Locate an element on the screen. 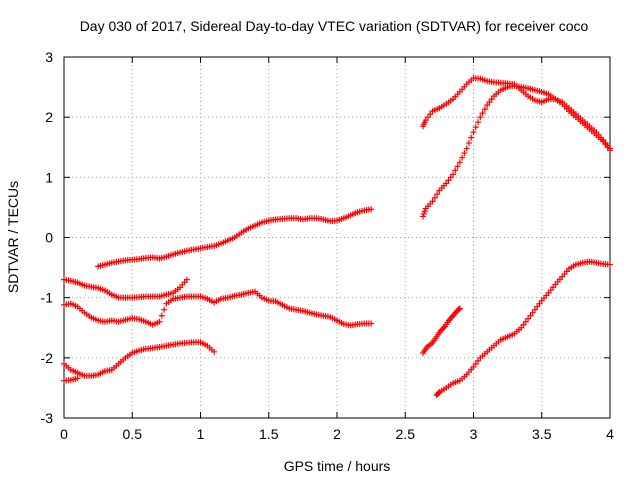 This screenshot has height=480, width=640. y-tick-label: 0 is located at coordinates (49, 238).